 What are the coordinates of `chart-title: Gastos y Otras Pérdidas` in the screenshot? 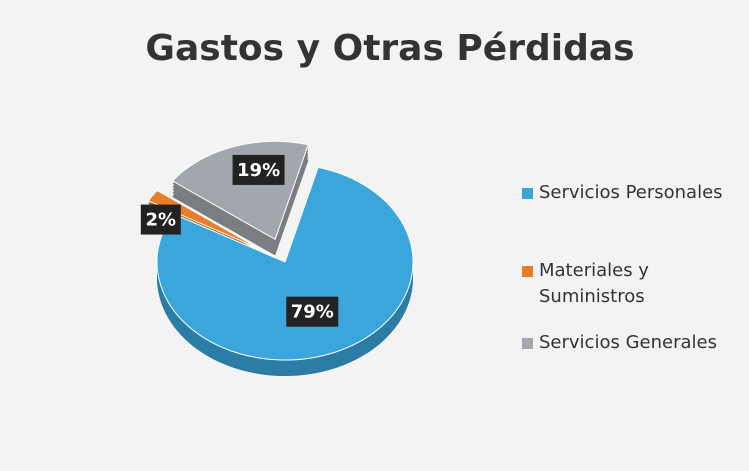 It's located at (389, 48).